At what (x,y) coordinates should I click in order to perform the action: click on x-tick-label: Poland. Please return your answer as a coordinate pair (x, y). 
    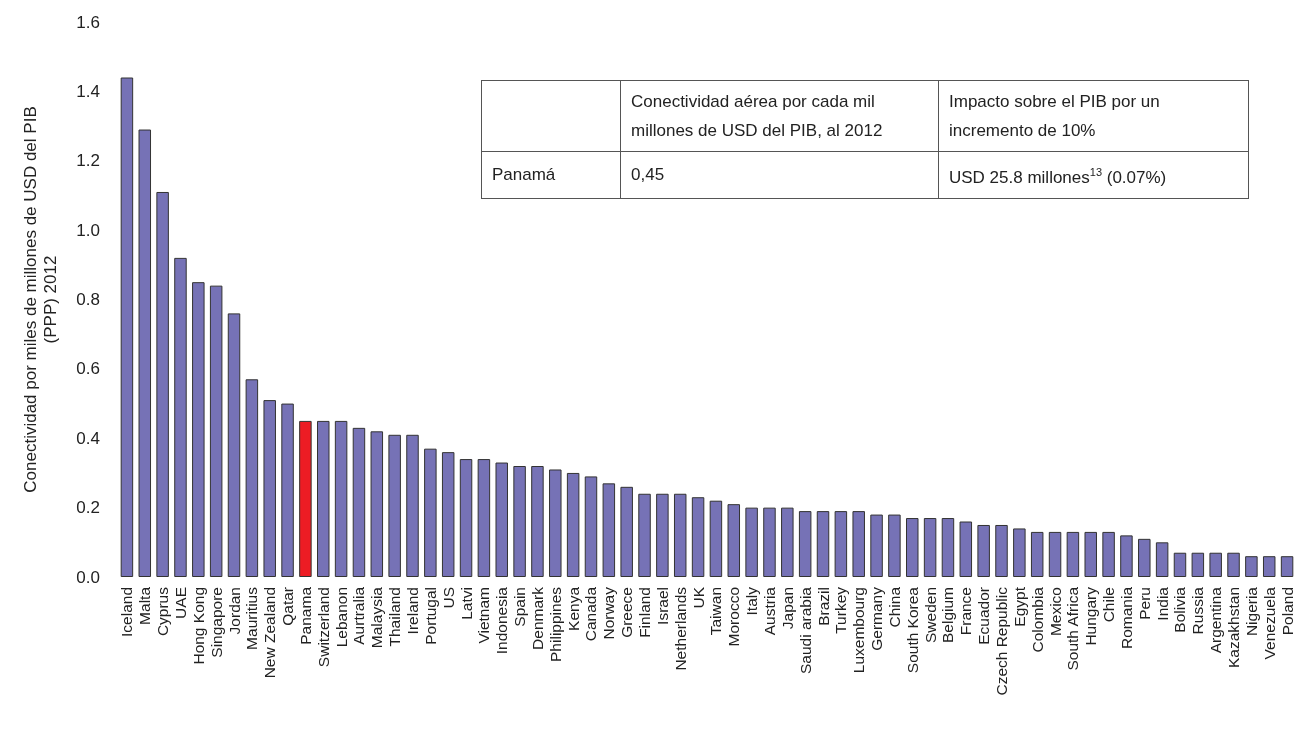
    Looking at the image, I should click on (1287, 611).